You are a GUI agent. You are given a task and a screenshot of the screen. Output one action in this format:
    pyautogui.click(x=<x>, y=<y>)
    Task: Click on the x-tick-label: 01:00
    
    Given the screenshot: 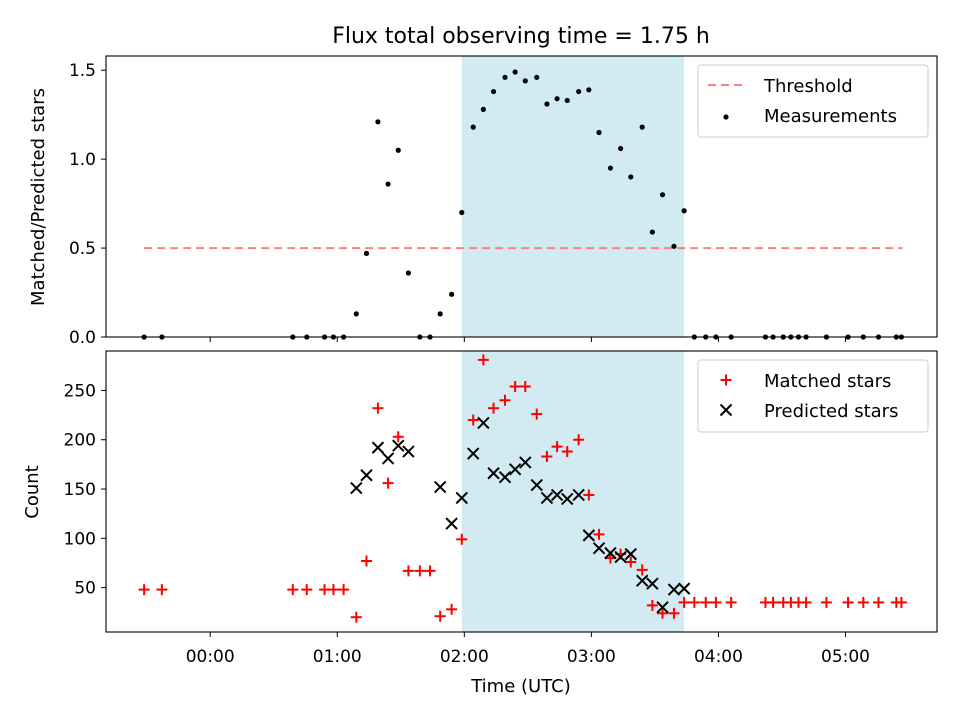 What is the action you would take?
    pyautogui.click(x=337, y=657)
    